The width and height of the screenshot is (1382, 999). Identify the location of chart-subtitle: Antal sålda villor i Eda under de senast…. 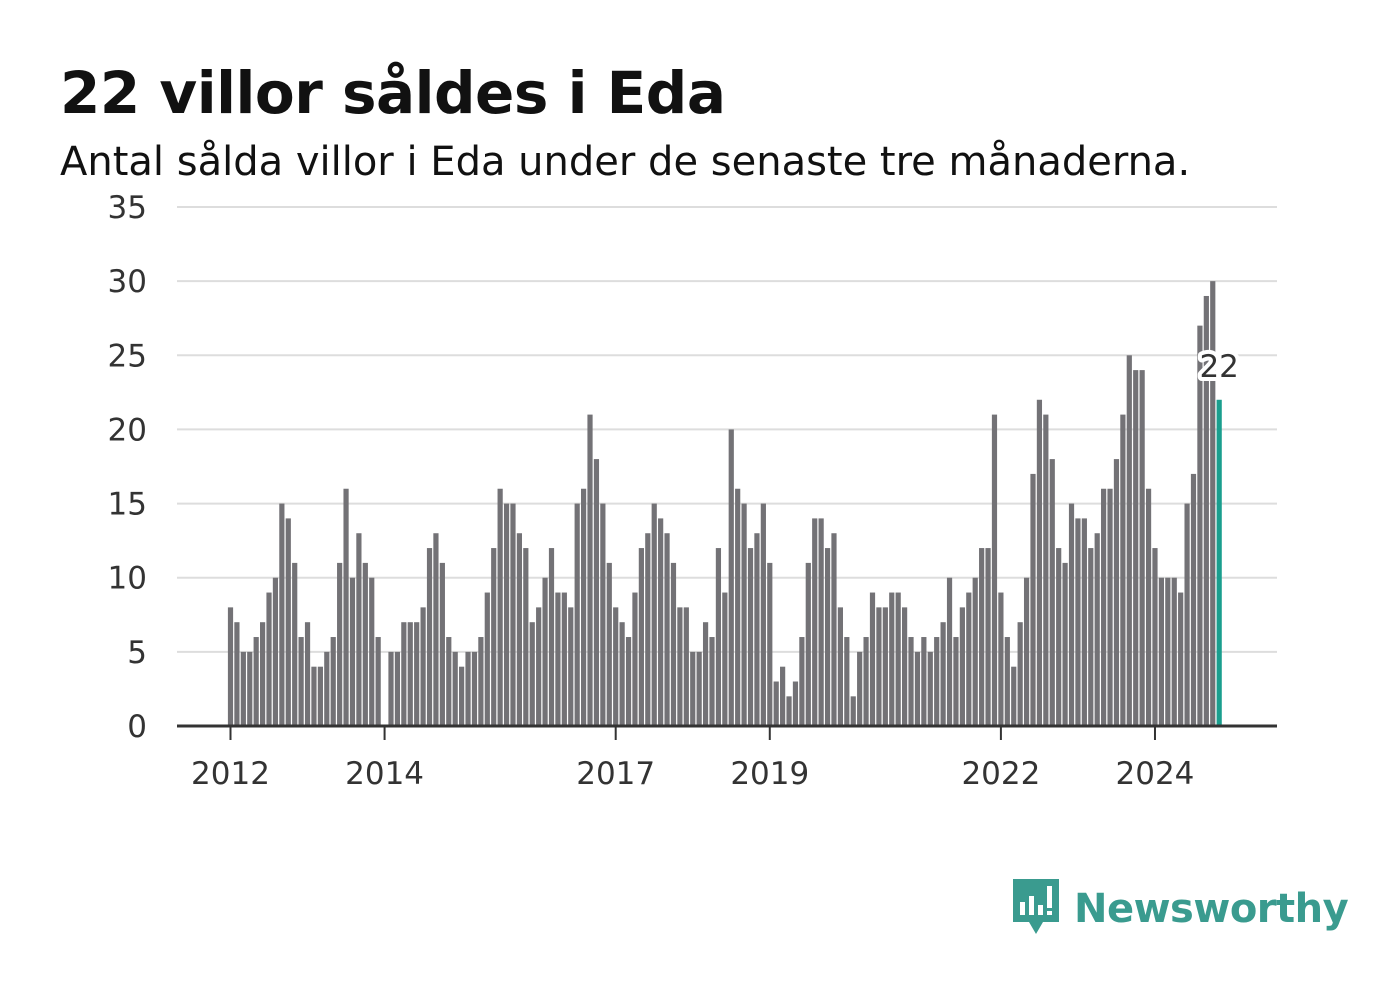
(625, 162).